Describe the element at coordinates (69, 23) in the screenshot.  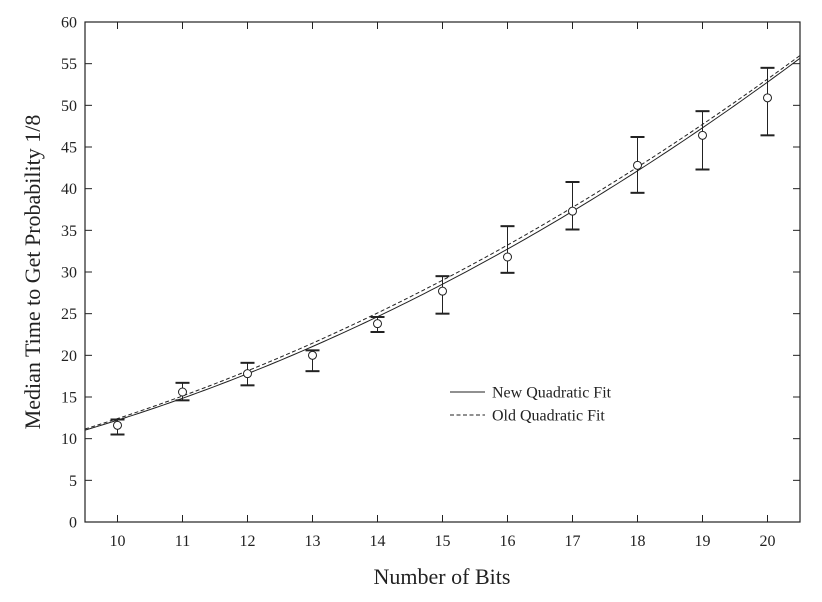
I see `y-tick-label: 60` at that location.